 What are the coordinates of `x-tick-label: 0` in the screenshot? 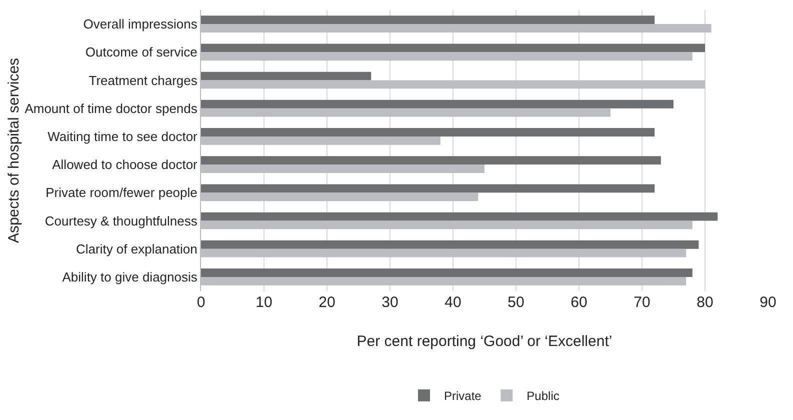 It's located at (201, 302).